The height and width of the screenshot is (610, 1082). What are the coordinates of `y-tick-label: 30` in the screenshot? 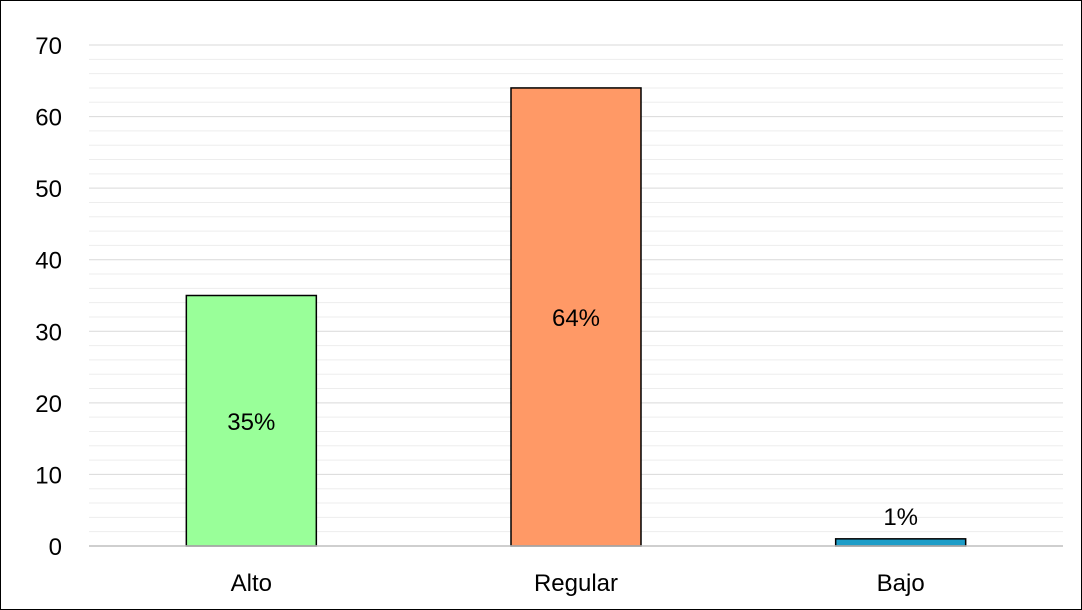 It's located at (48, 332).